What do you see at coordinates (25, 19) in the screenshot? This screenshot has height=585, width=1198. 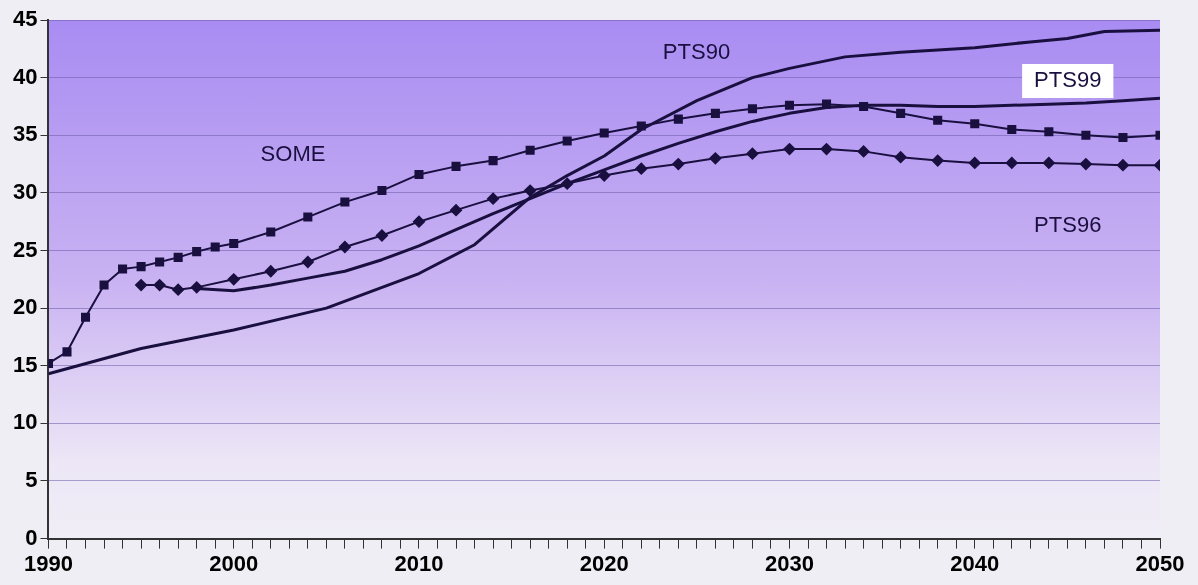 I see `y-tick-label: 45` at bounding box center [25, 19].